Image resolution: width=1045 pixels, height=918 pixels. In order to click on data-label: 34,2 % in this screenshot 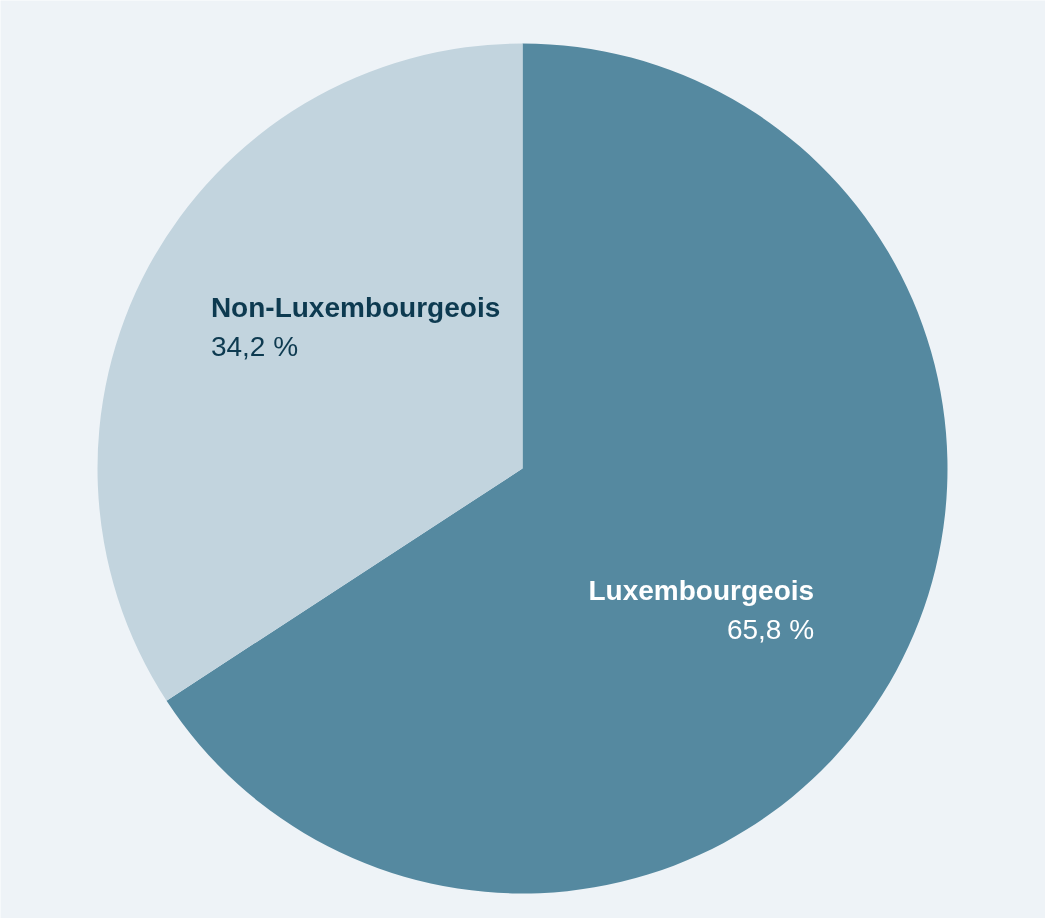, I will do `click(254, 346)`.